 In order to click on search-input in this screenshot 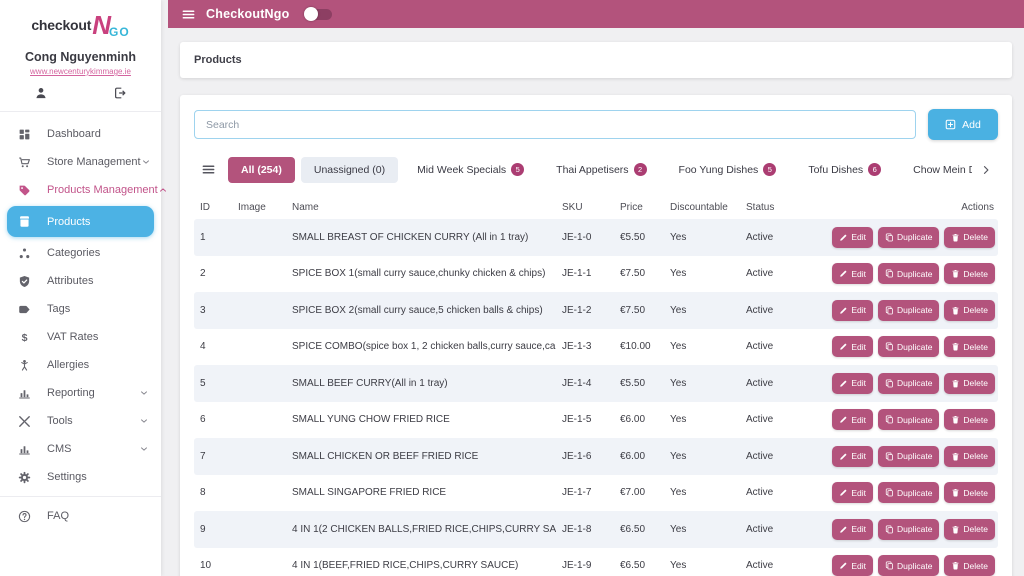, I will do `click(555, 124)`.